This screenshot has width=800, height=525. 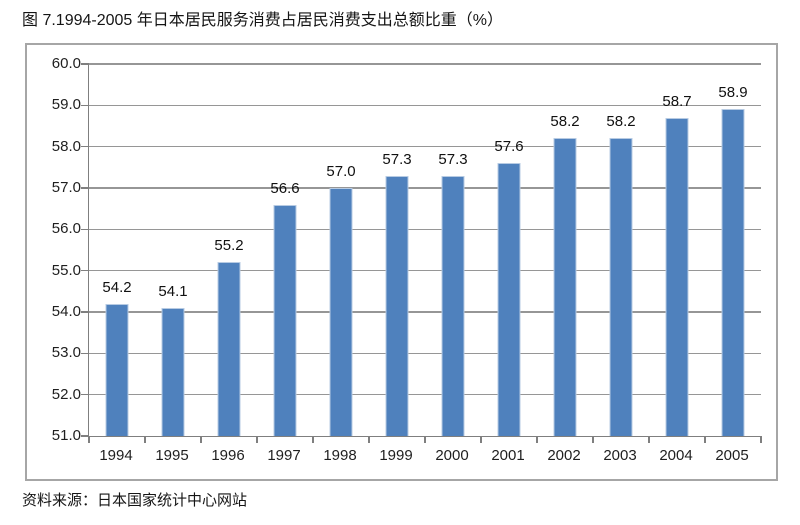 What do you see at coordinates (228, 455) in the screenshot?
I see `x-axis-category-label: 1996` at bounding box center [228, 455].